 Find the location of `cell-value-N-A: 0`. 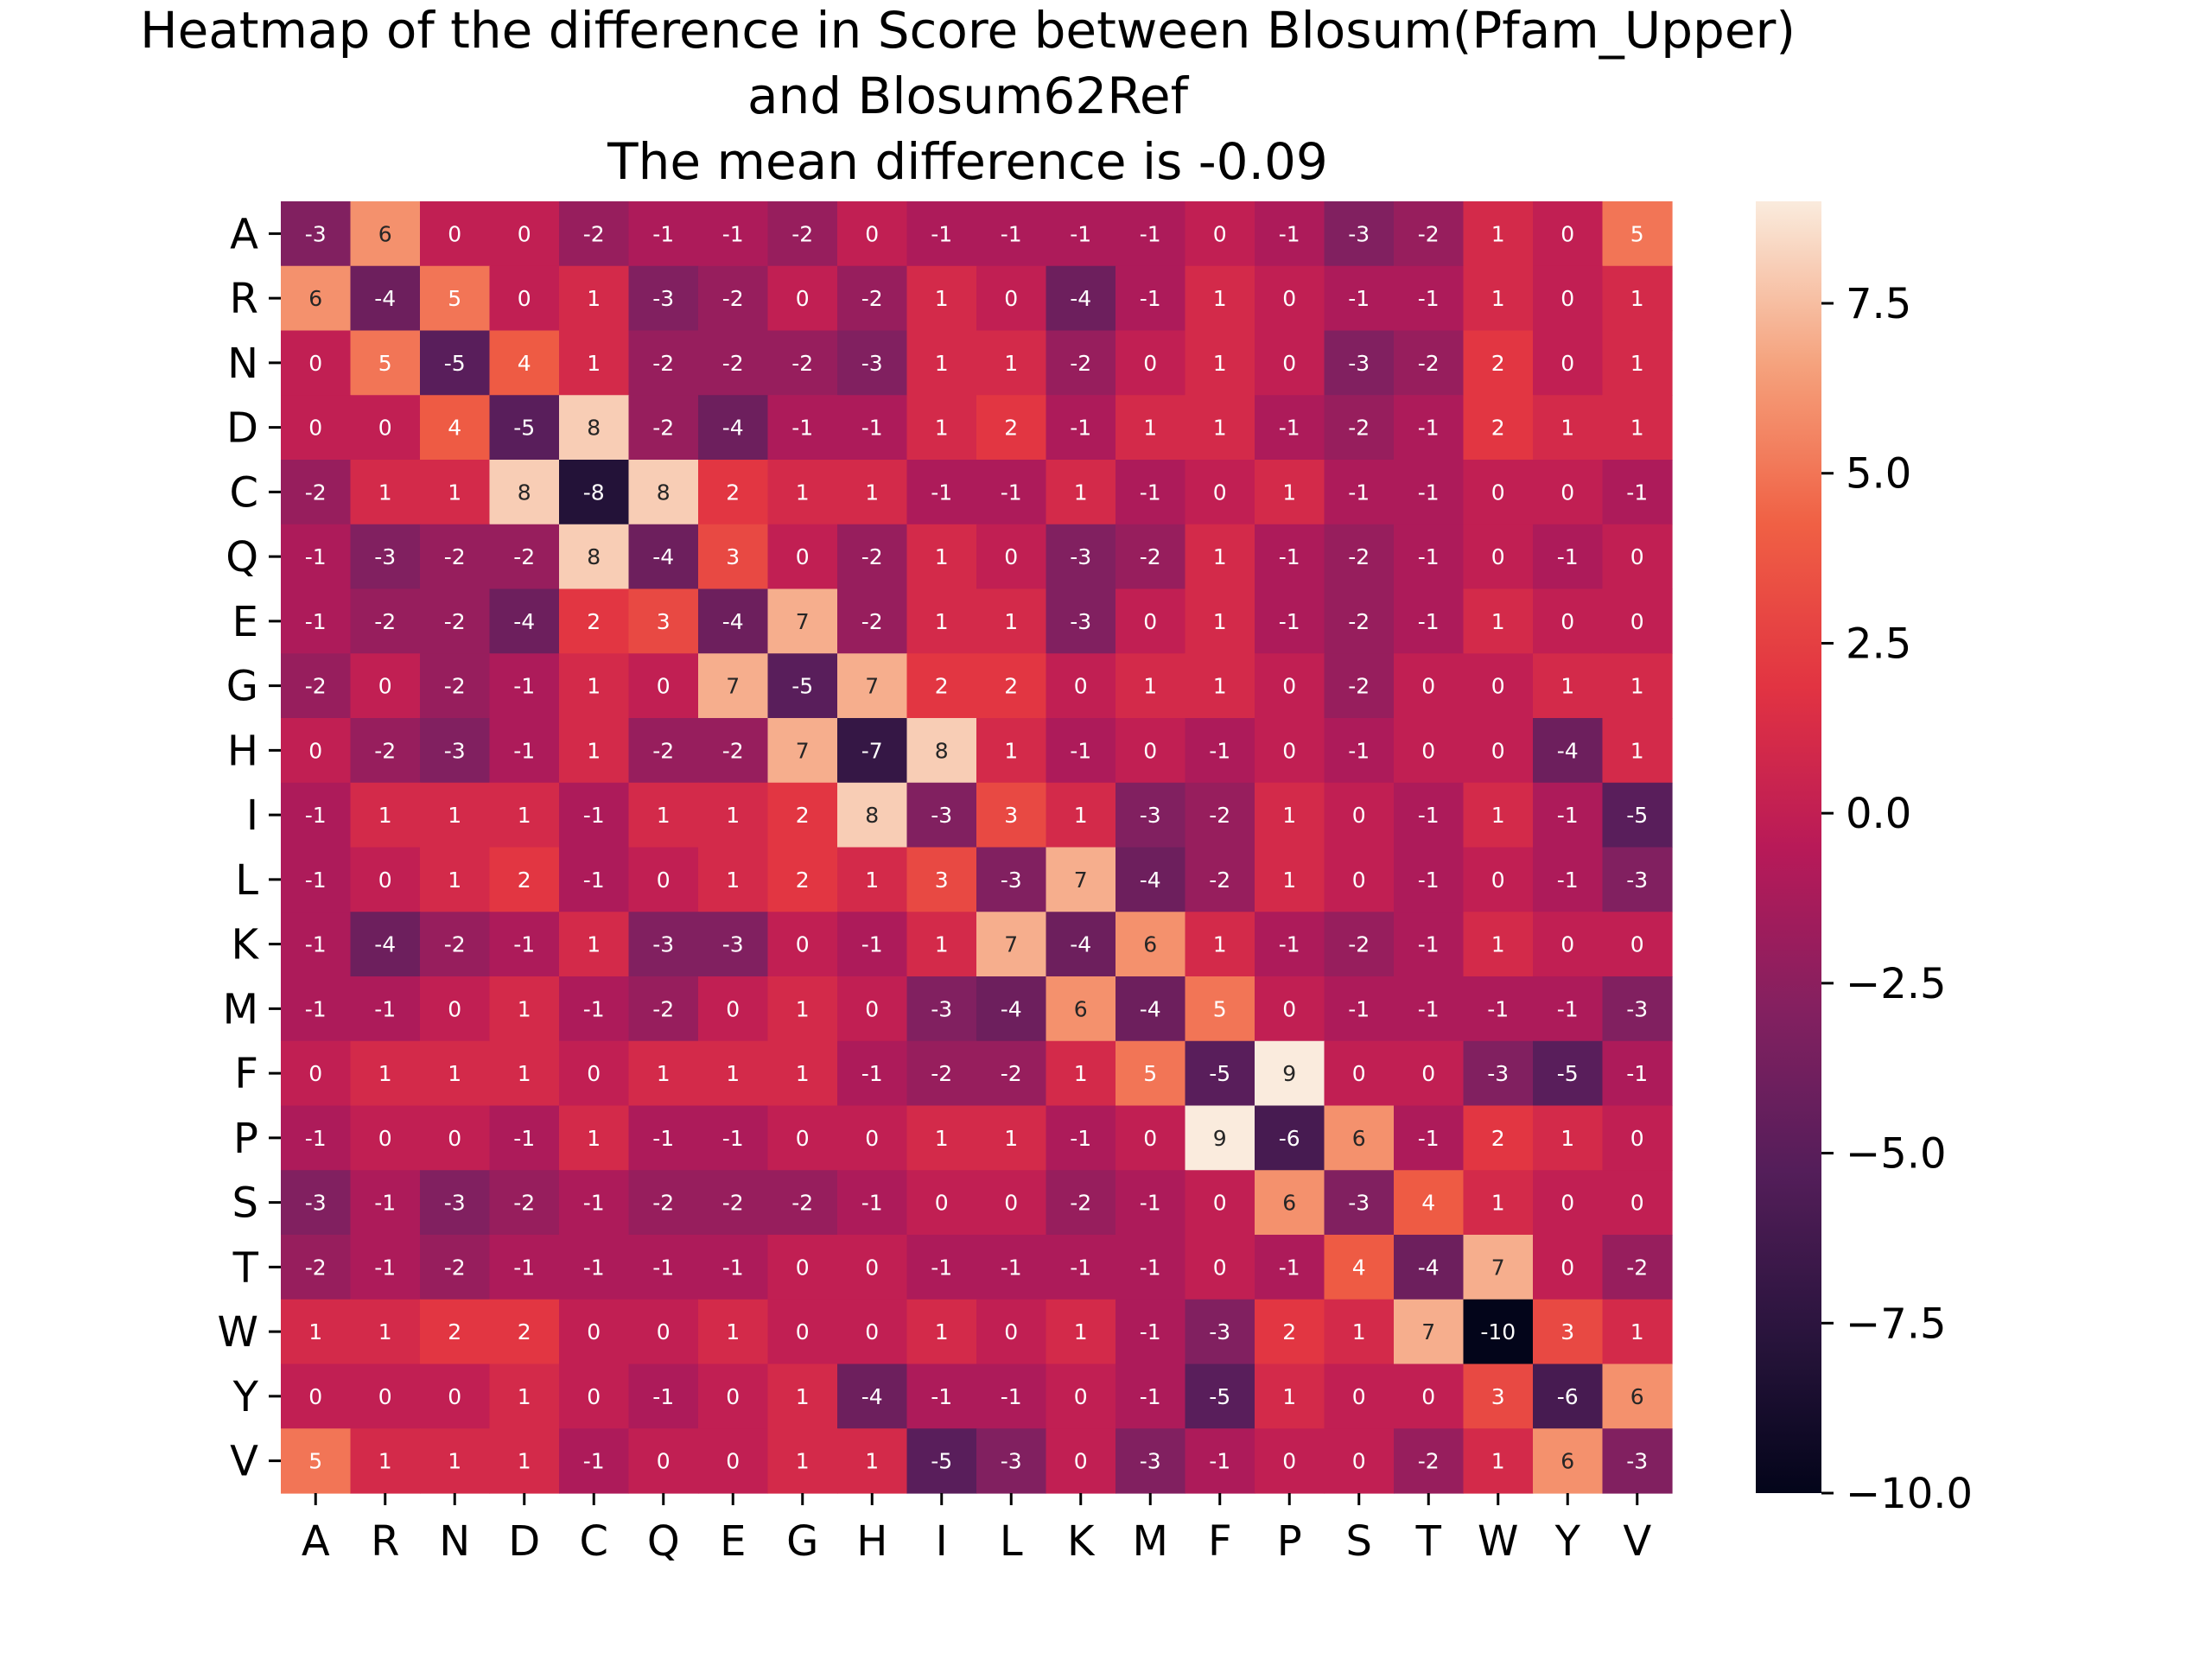

cell-value-N-A: 0 is located at coordinates (315, 363).